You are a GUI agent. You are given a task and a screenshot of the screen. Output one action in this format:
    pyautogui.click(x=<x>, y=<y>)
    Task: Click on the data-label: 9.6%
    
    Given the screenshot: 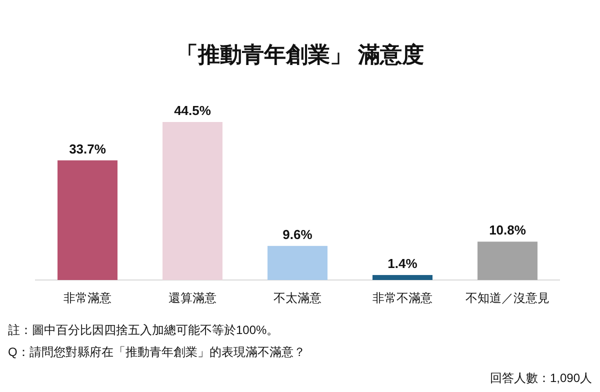 What is the action you would take?
    pyautogui.click(x=297, y=234)
    